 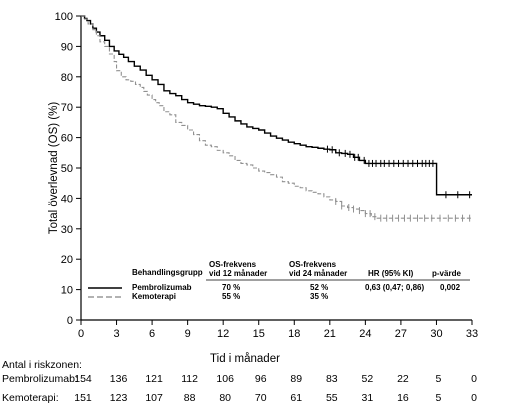 I want to click on x-tick-label: 3, so click(x=116, y=334).